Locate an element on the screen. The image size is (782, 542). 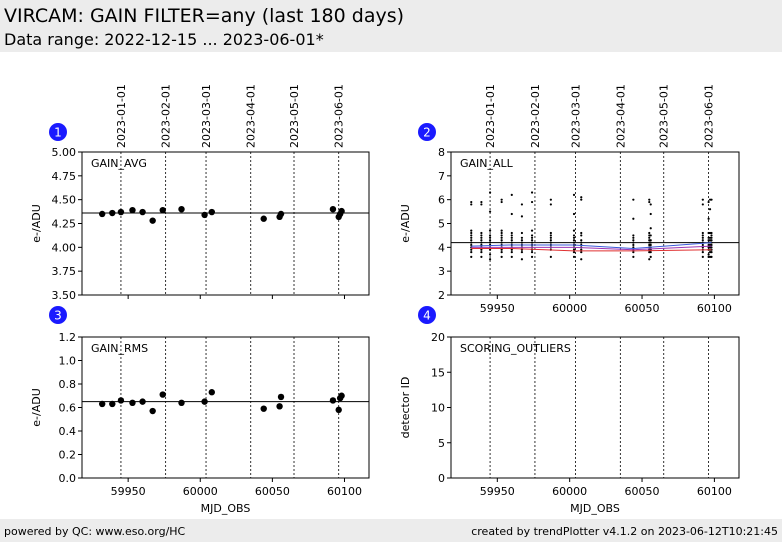
y-tick-label: 7 is located at coordinates (441, 176).